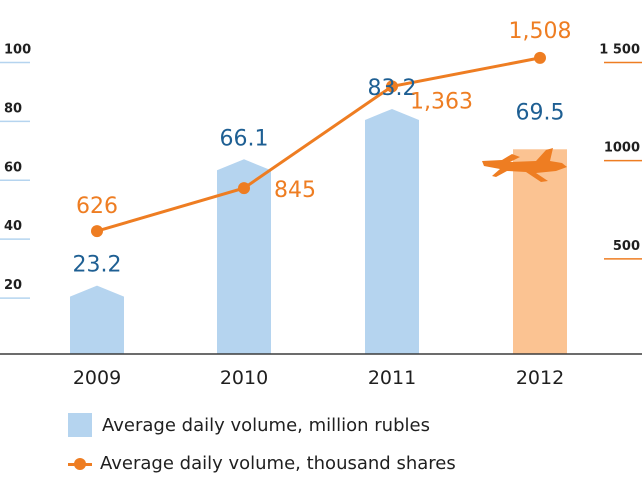  What do you see at coordinates (244, 138) in the screenshot?
I see `bar-value-label: 66.1` at bounding box center [244, 138].